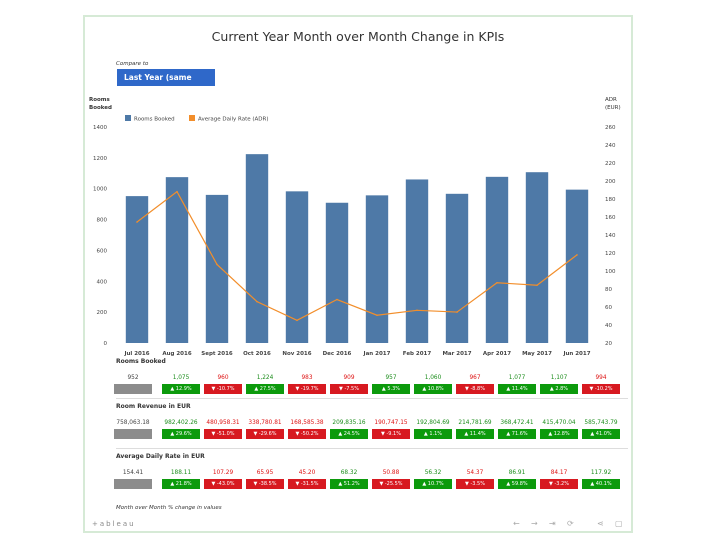  Describe the element at coordinates (552, 523) in the screenshot. I see `revert-icon: ⇥` at that location.